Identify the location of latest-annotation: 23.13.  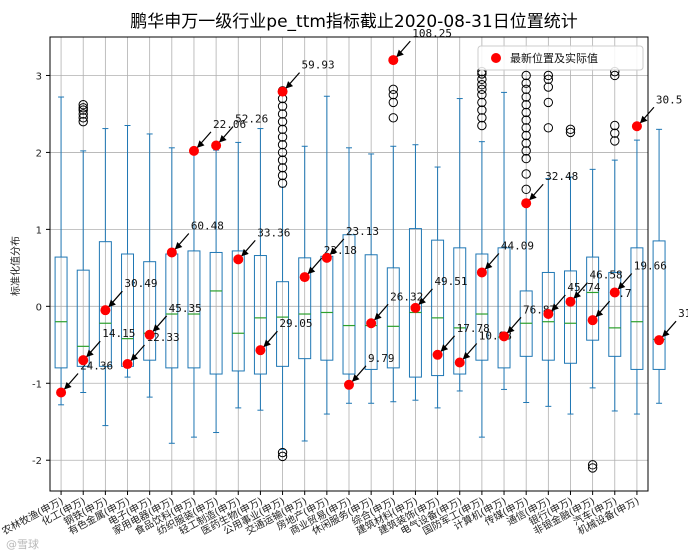
(350, 244).